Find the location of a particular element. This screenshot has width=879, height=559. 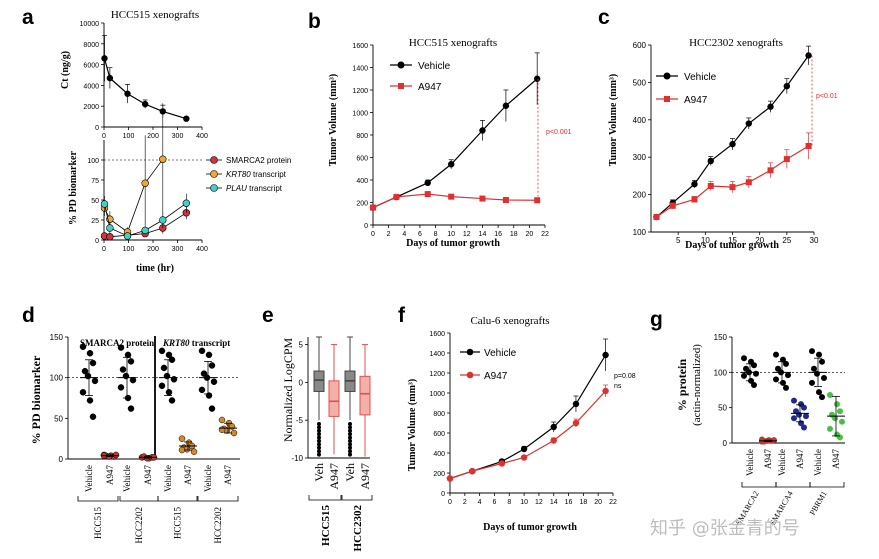

panel-a-bottom-plot: 0 100 200 300 400 0 25 50 75 100 is located at coordinates (147, 178).